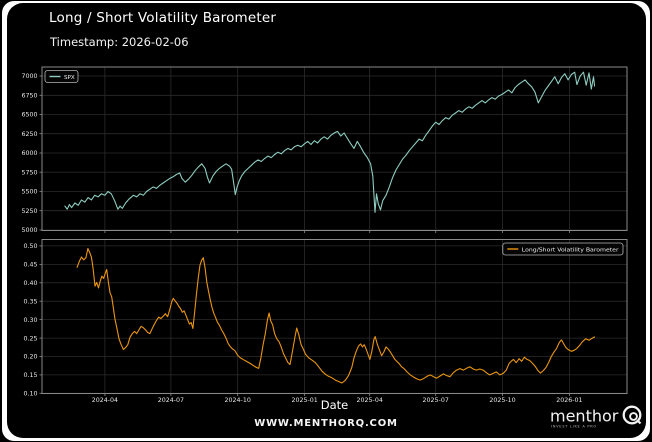 This screenshot has width=652, height=442. What do you see at coordinates (69, 78) in the screenshot?
I see `legend-label: SPX` at bounding box center [69, 78].